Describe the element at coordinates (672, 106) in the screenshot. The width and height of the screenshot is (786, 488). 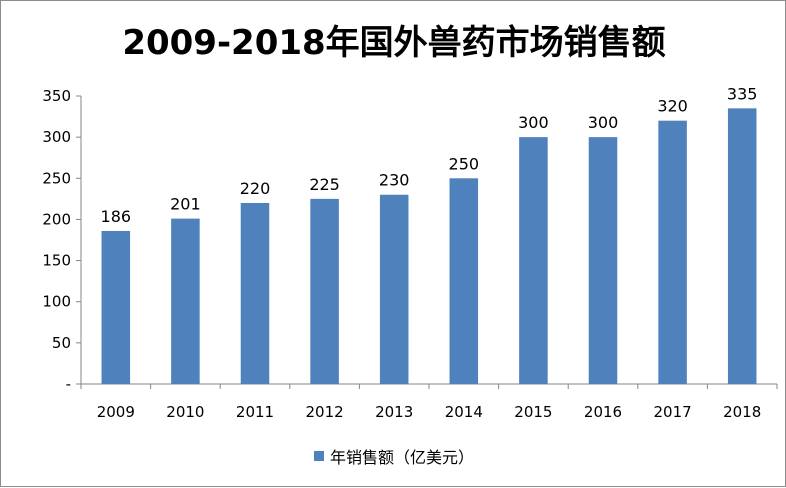
I see `data-label: 320` at that location.